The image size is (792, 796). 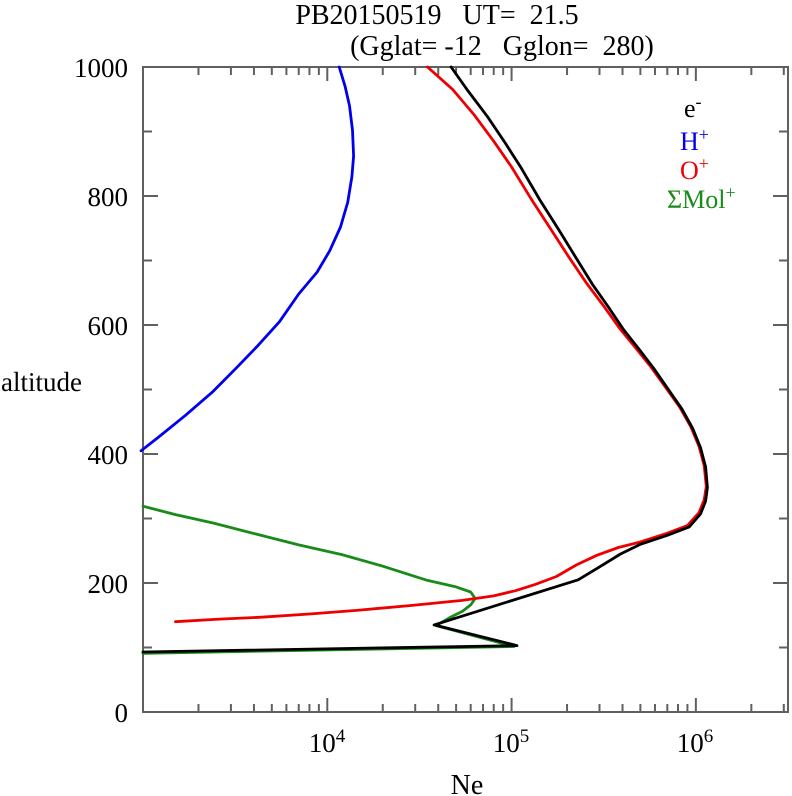 I want to click on y-tick-label-600: 600, so click(x=108, y=326).